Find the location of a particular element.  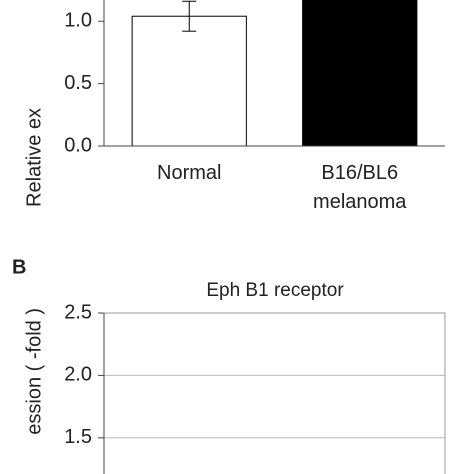

y-tick-label: 0.5 is located at coordinates (78, 83).